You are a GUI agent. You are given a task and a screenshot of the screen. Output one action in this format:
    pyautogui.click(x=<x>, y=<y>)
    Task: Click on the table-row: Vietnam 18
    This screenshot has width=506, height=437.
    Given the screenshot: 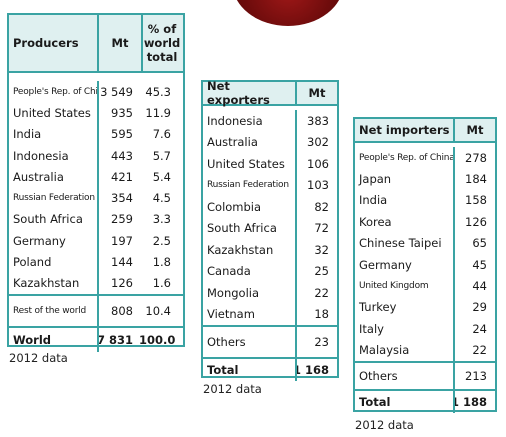 What is the action you would take?
    pyautogui.click(x=270, y=314)
    